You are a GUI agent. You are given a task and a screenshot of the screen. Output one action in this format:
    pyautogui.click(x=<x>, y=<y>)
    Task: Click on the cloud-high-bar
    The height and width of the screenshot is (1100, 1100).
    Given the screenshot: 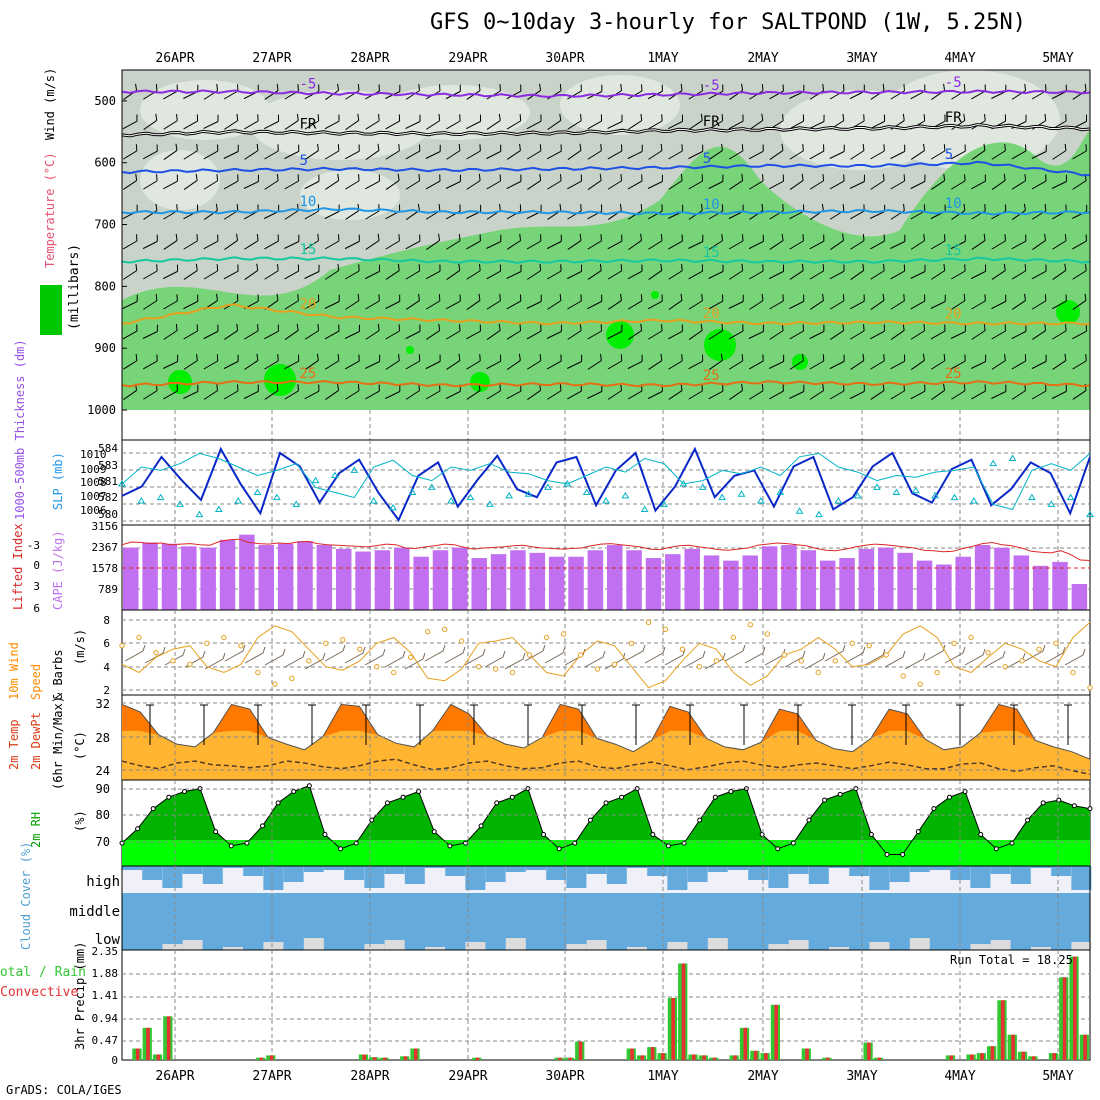 What is the action you would take?
    pyautogui.click(x=1000, y=870)
    